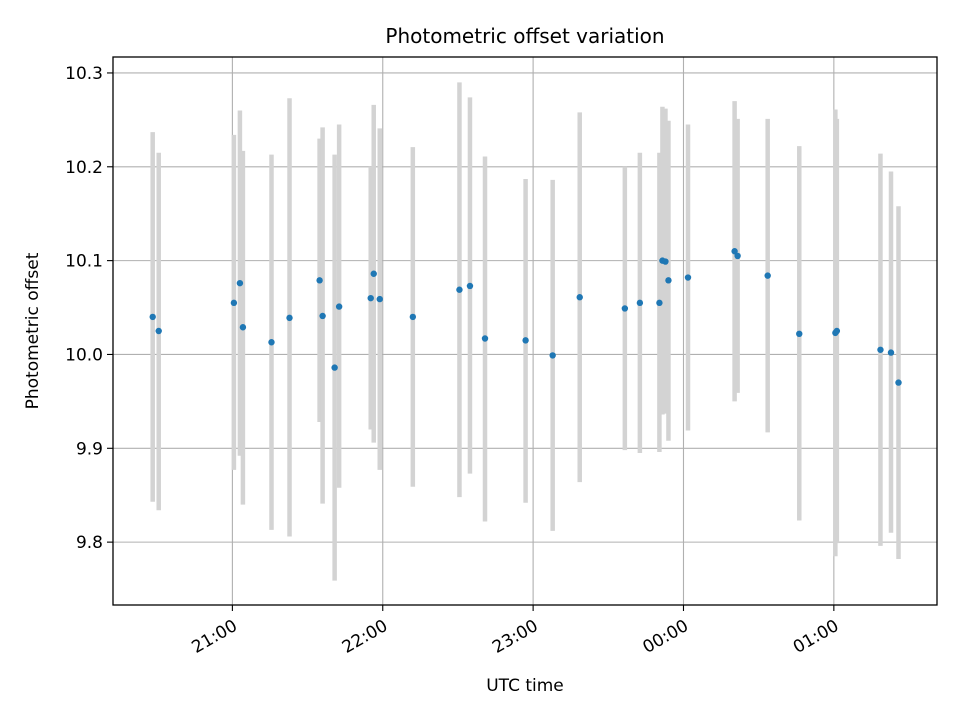  I want to click on y-tick-label: 10.0, so click(84, 355).